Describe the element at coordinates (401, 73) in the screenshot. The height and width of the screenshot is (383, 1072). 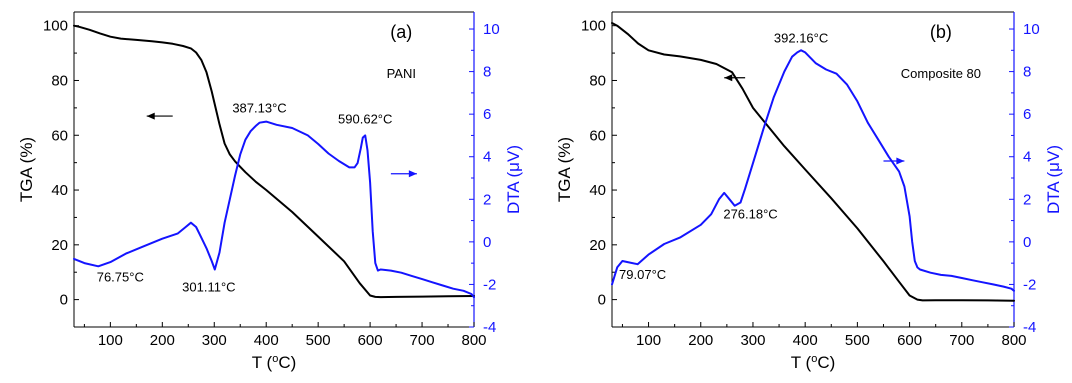
I see `sample-label: PANI` at that location.